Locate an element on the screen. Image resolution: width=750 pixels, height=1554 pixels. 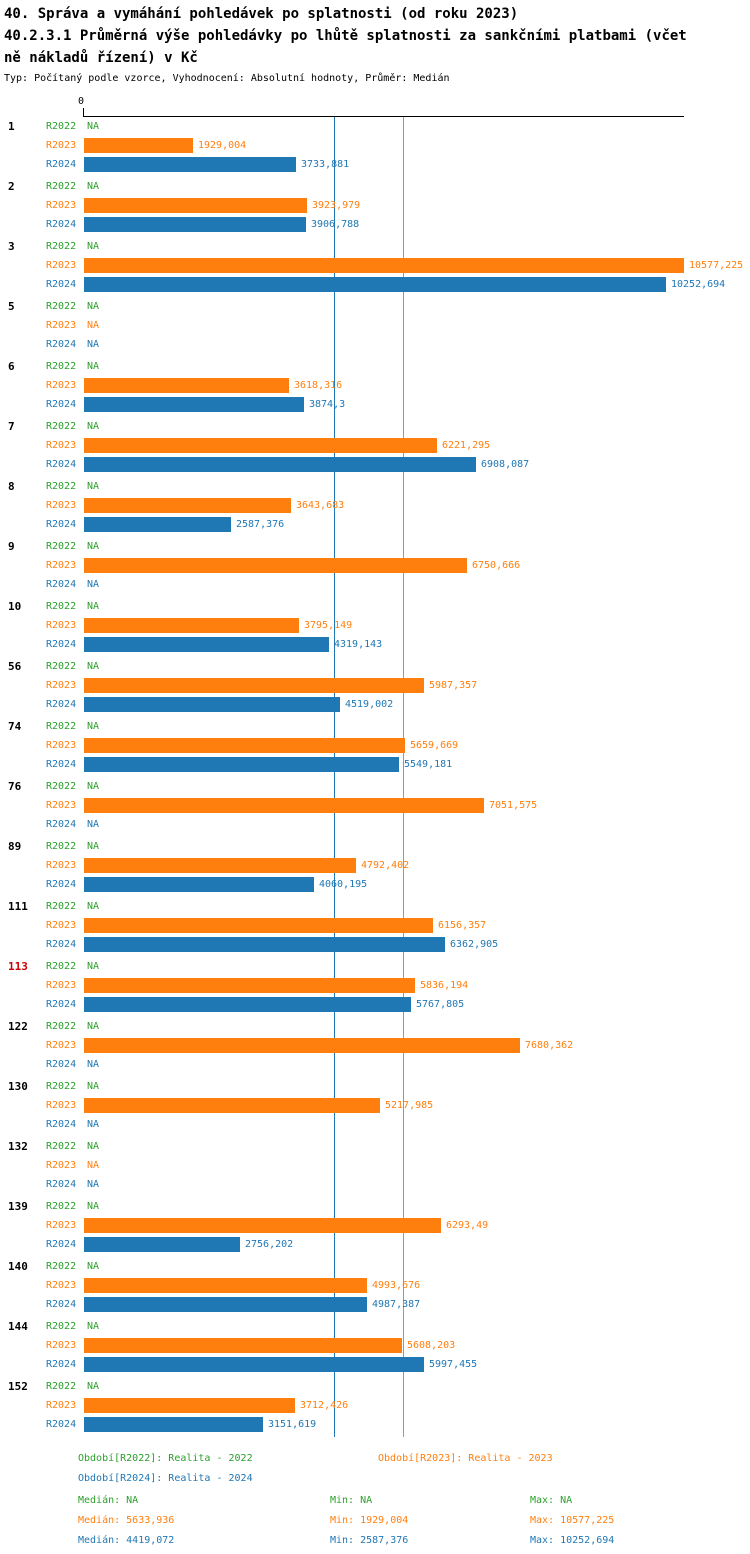
group-label: 2 is located at coordinates (11, 186).